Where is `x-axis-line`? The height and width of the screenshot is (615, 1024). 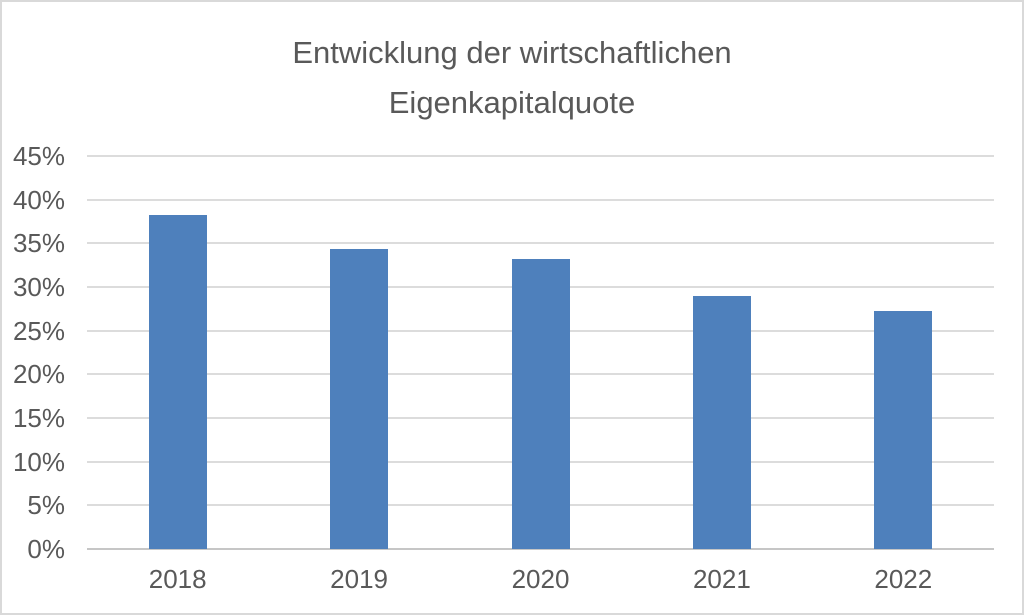 x-axis-line is located at coordinates (540, 549).